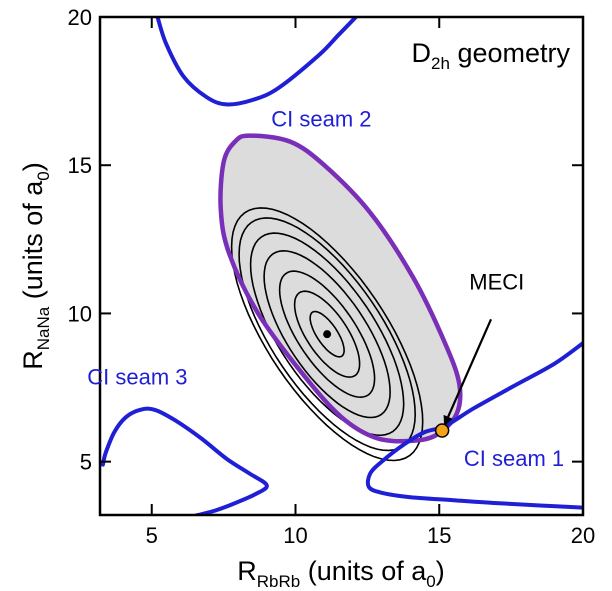 The height and width of the screenshot is (591, 612). What do you see at coordinates (80, 313) in the screenshot?
I see `y-tick-label-10: 10` at bounding box center [80, 313].